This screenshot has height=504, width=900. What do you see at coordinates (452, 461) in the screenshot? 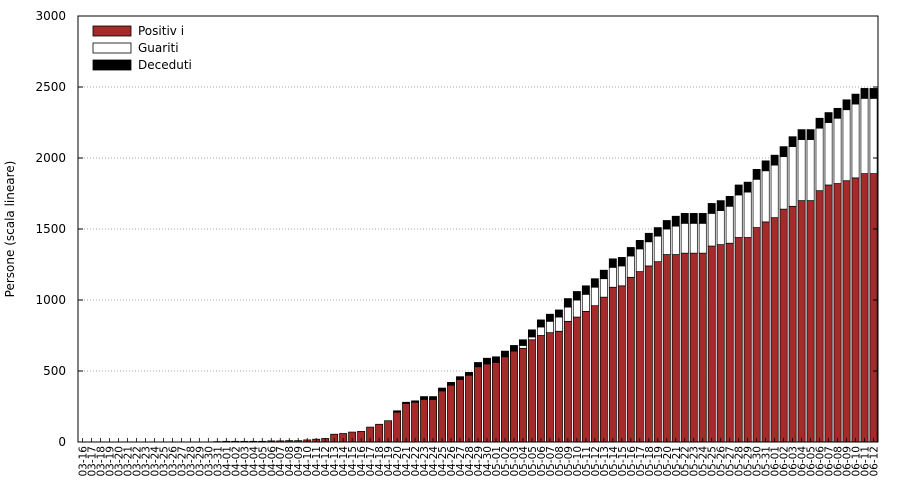
I see `x-tick-label: 04-26` at bounding box center [452, 461].